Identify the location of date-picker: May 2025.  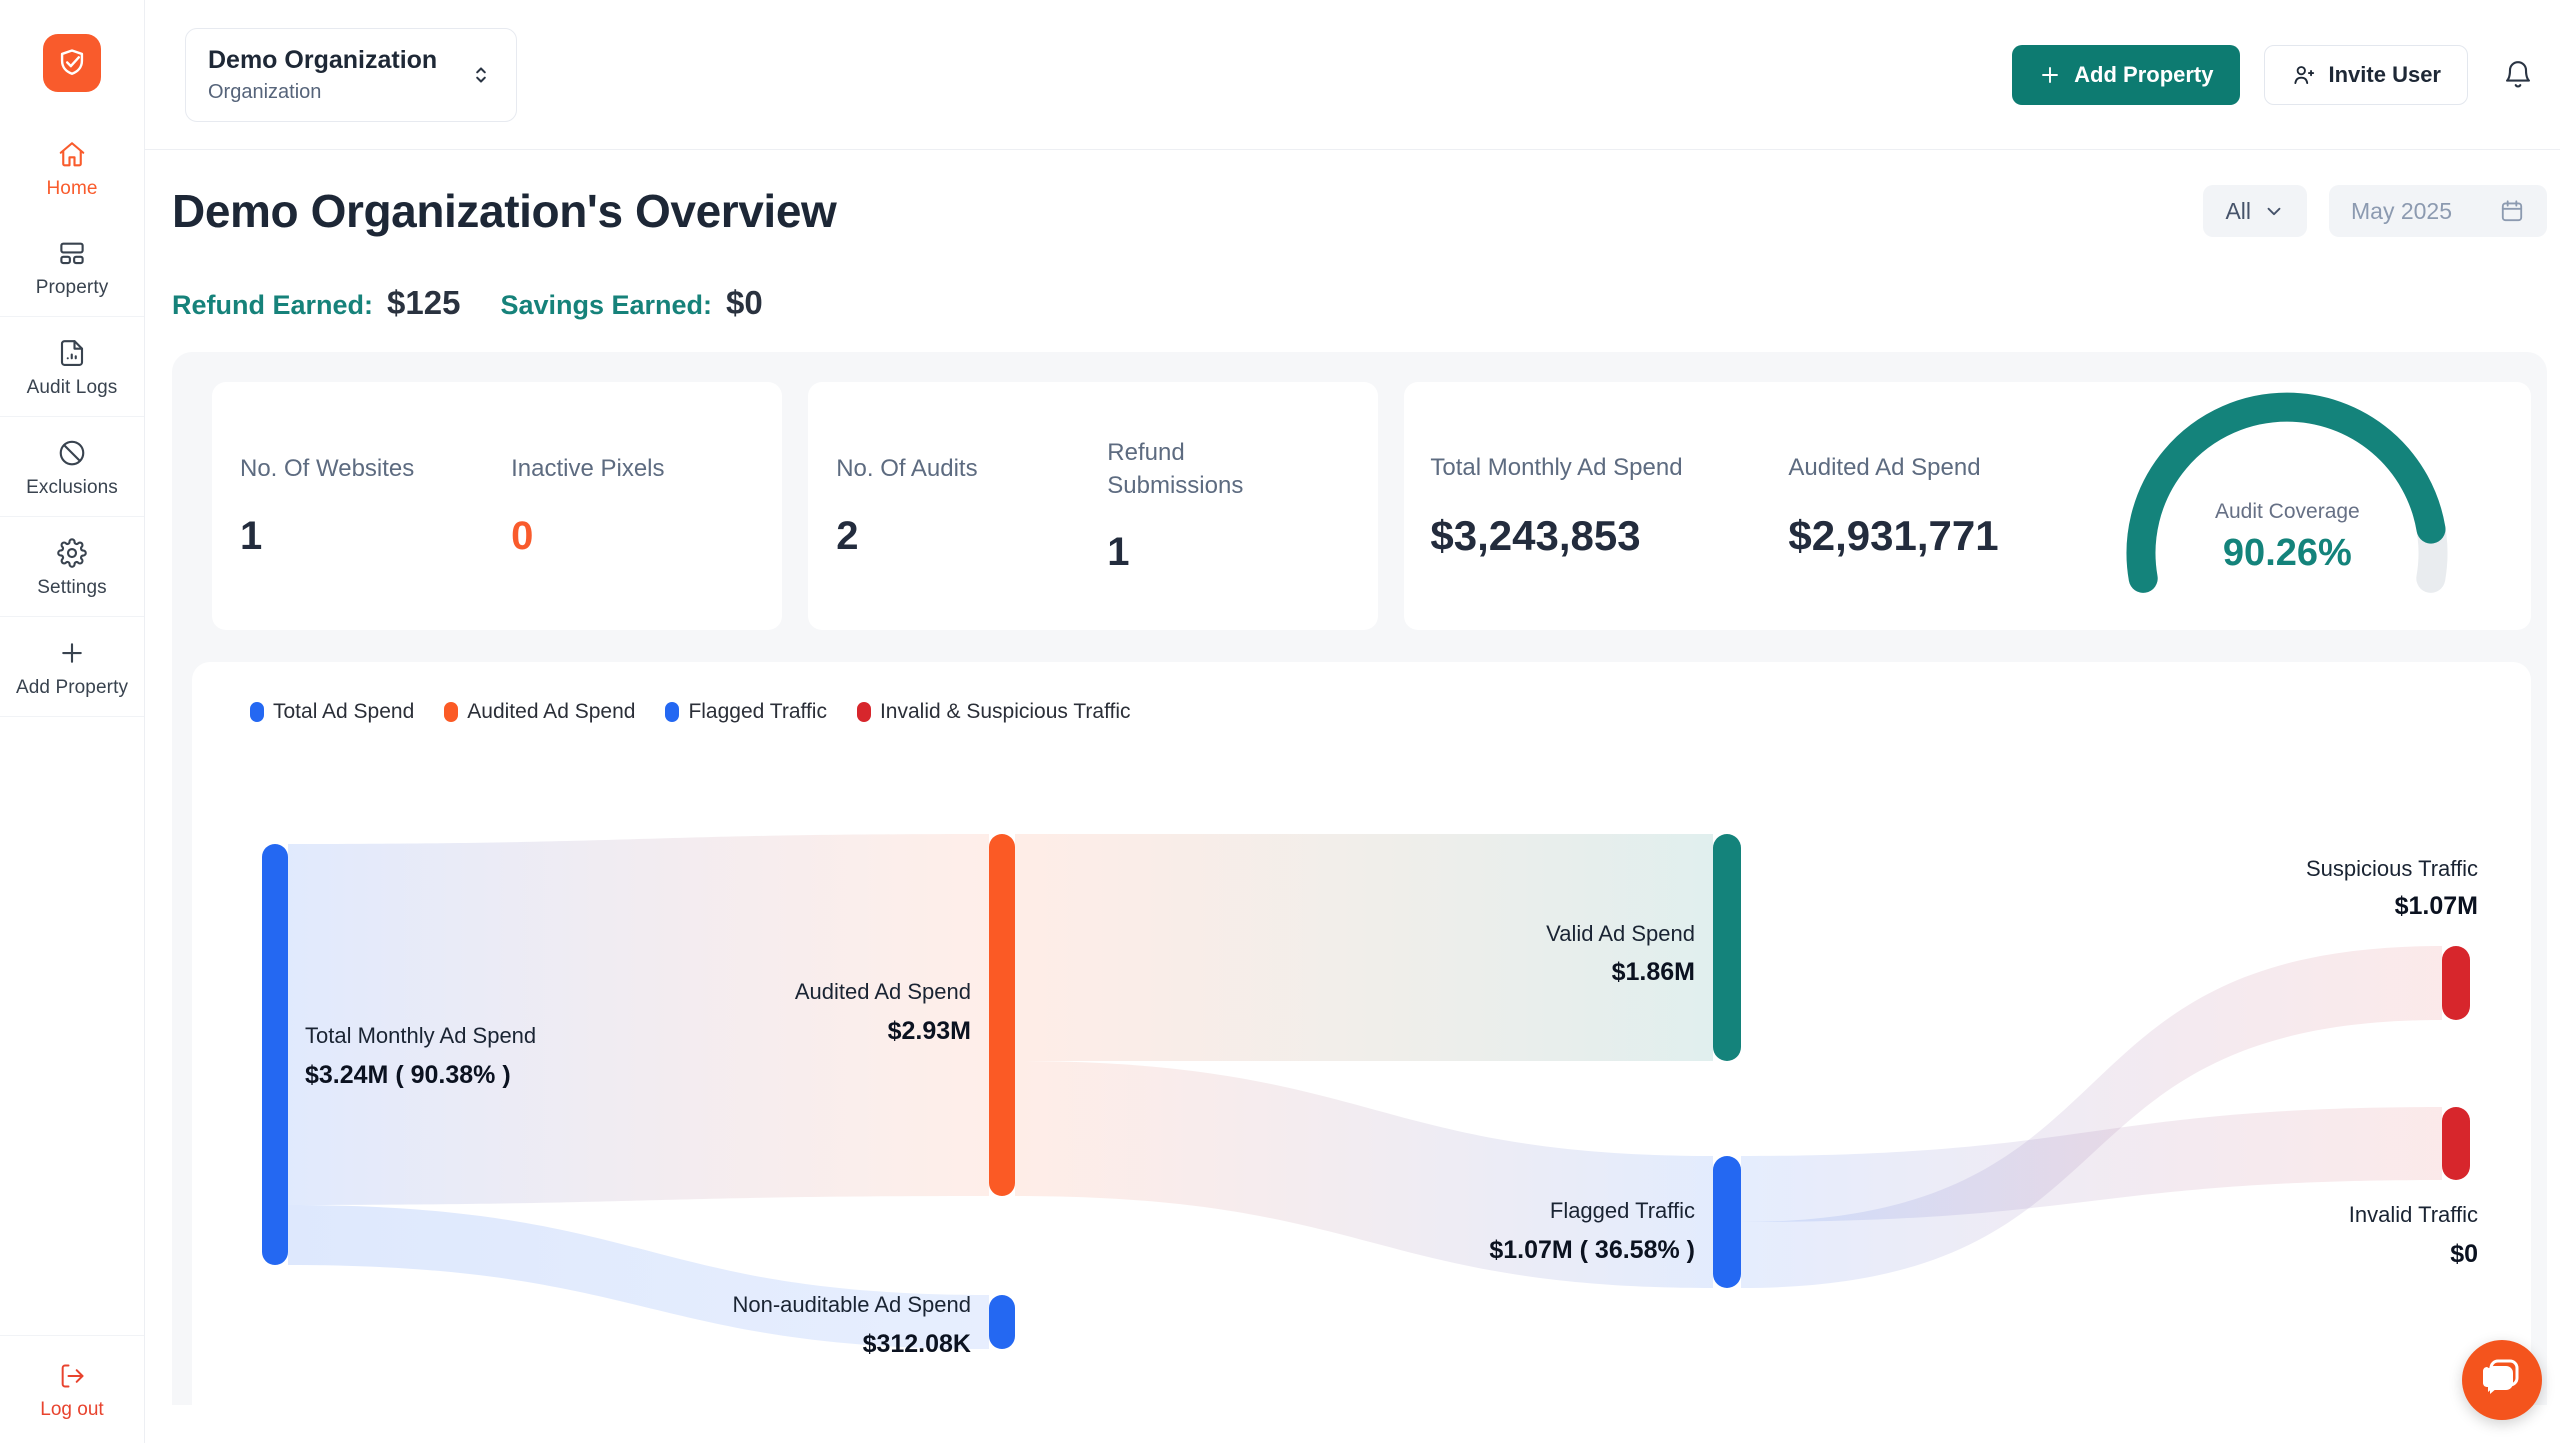
(2438, 211).